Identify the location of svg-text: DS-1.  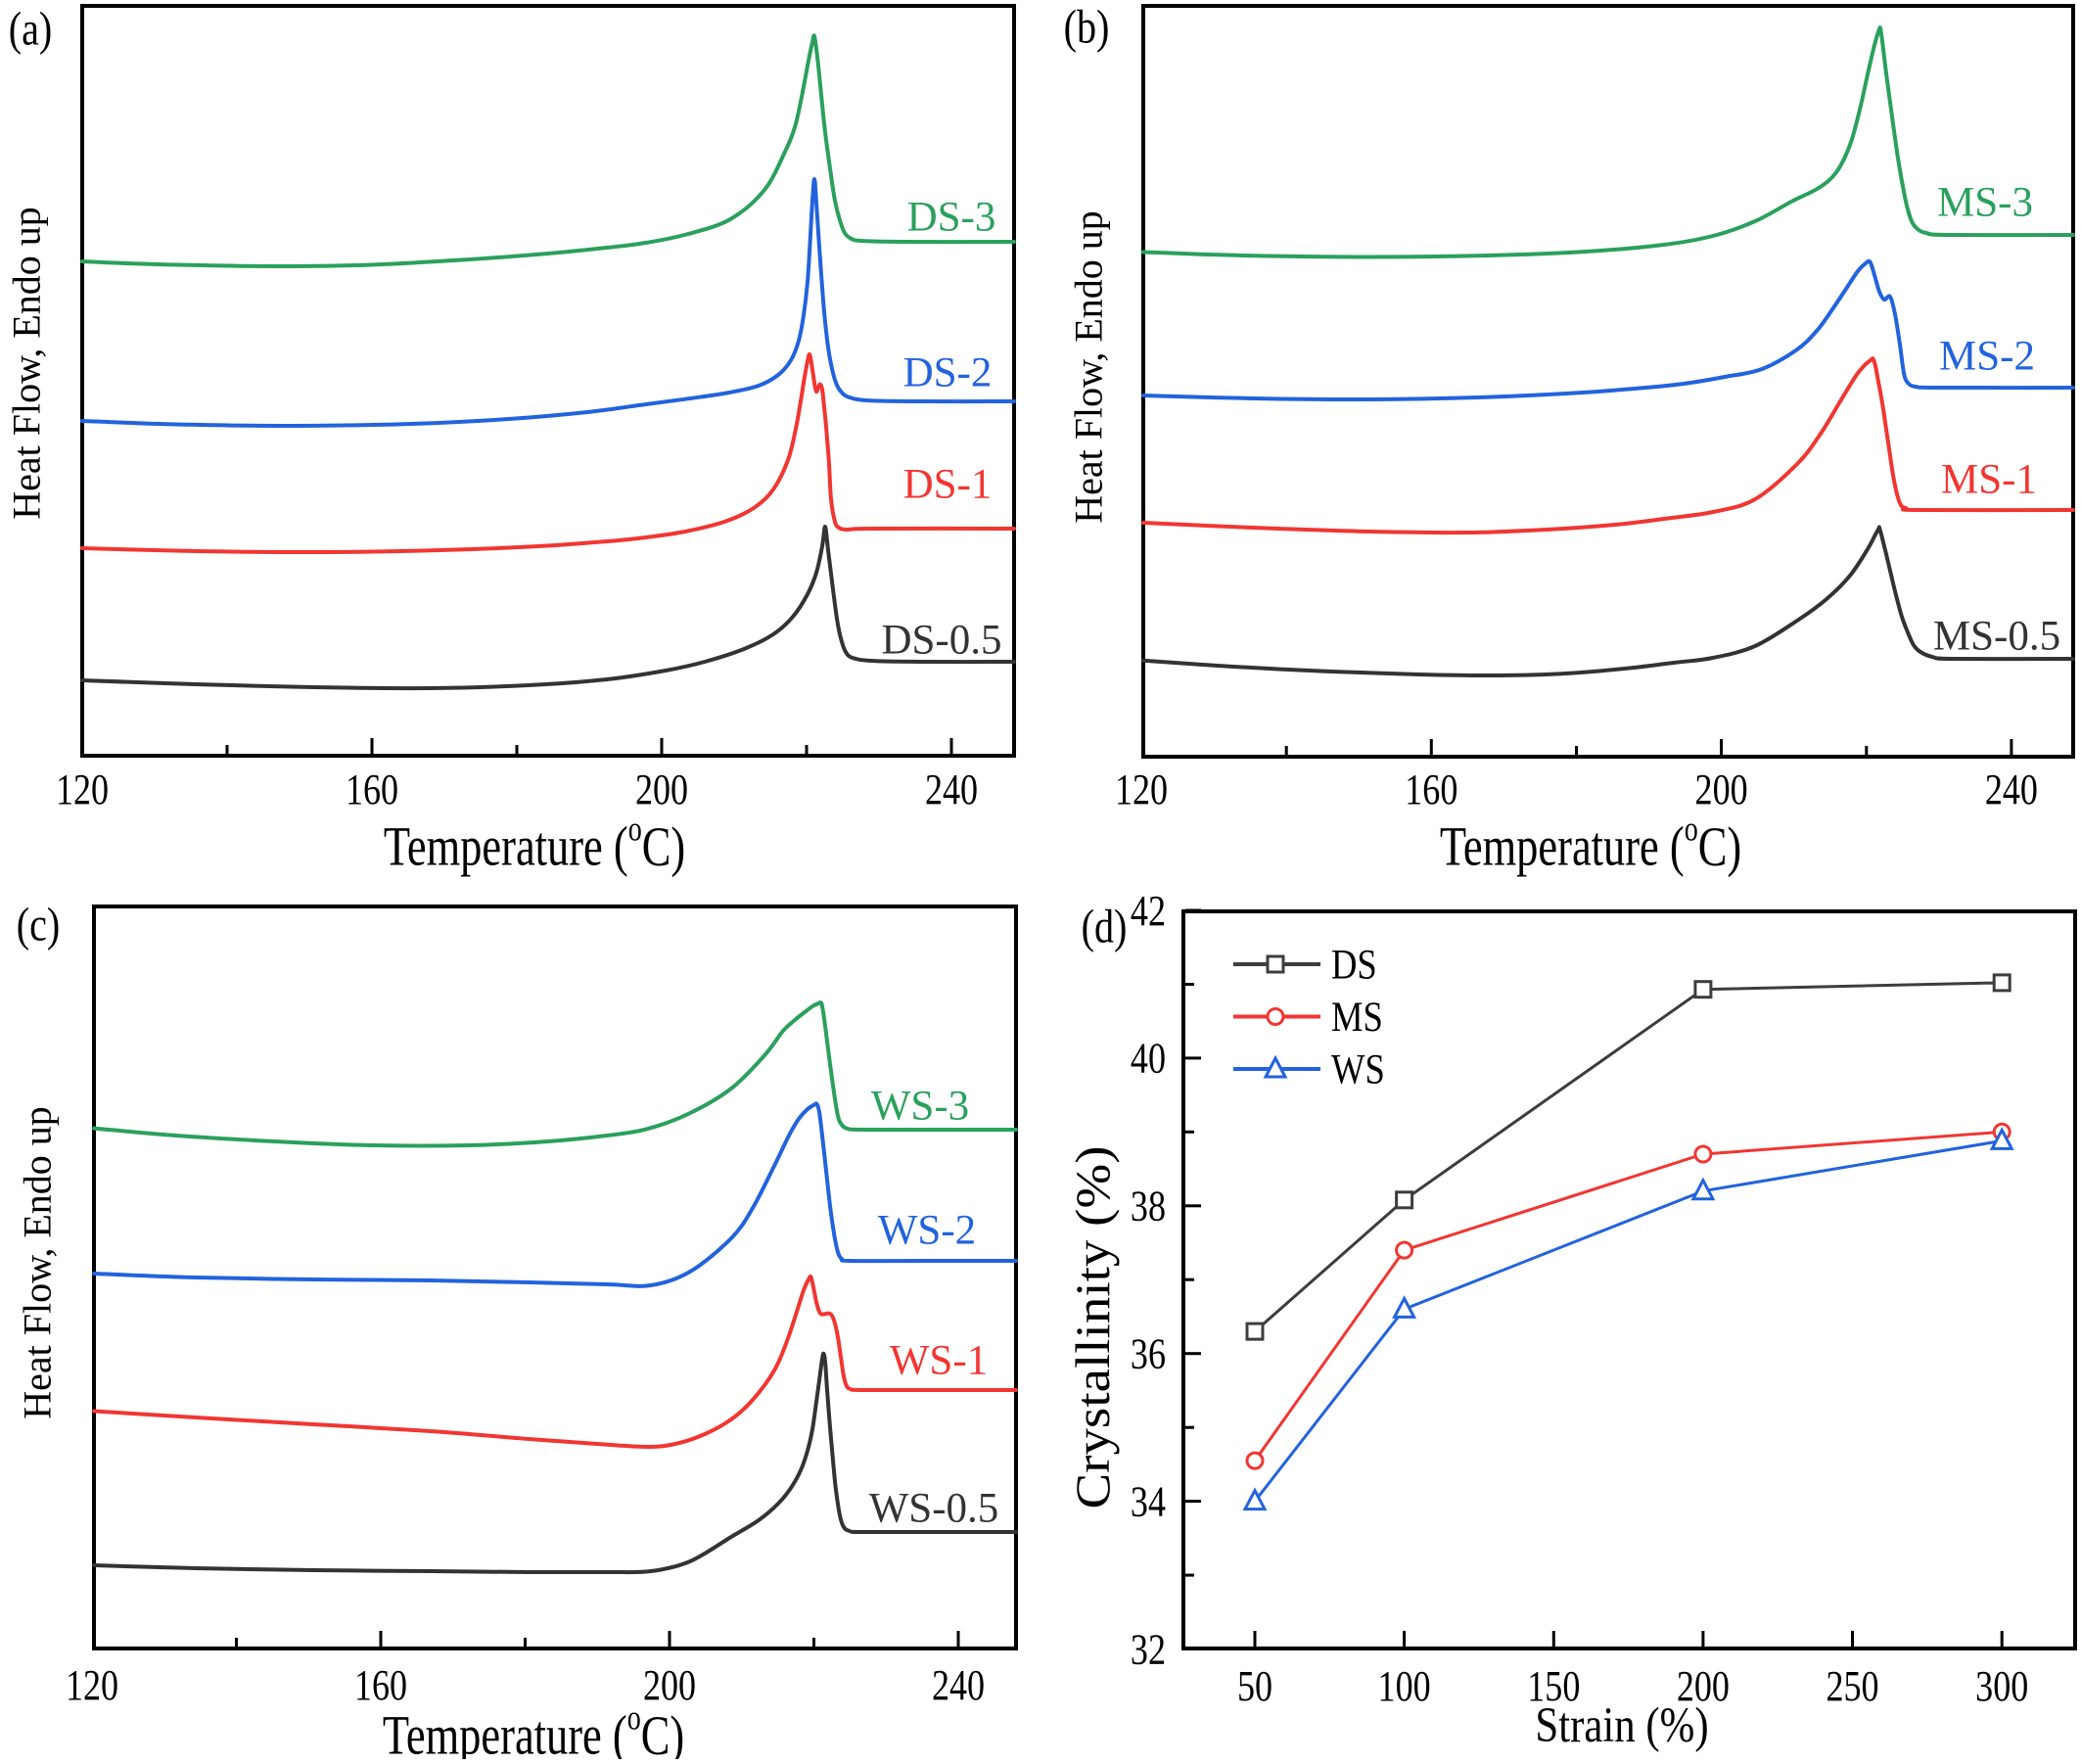
(948, 485).